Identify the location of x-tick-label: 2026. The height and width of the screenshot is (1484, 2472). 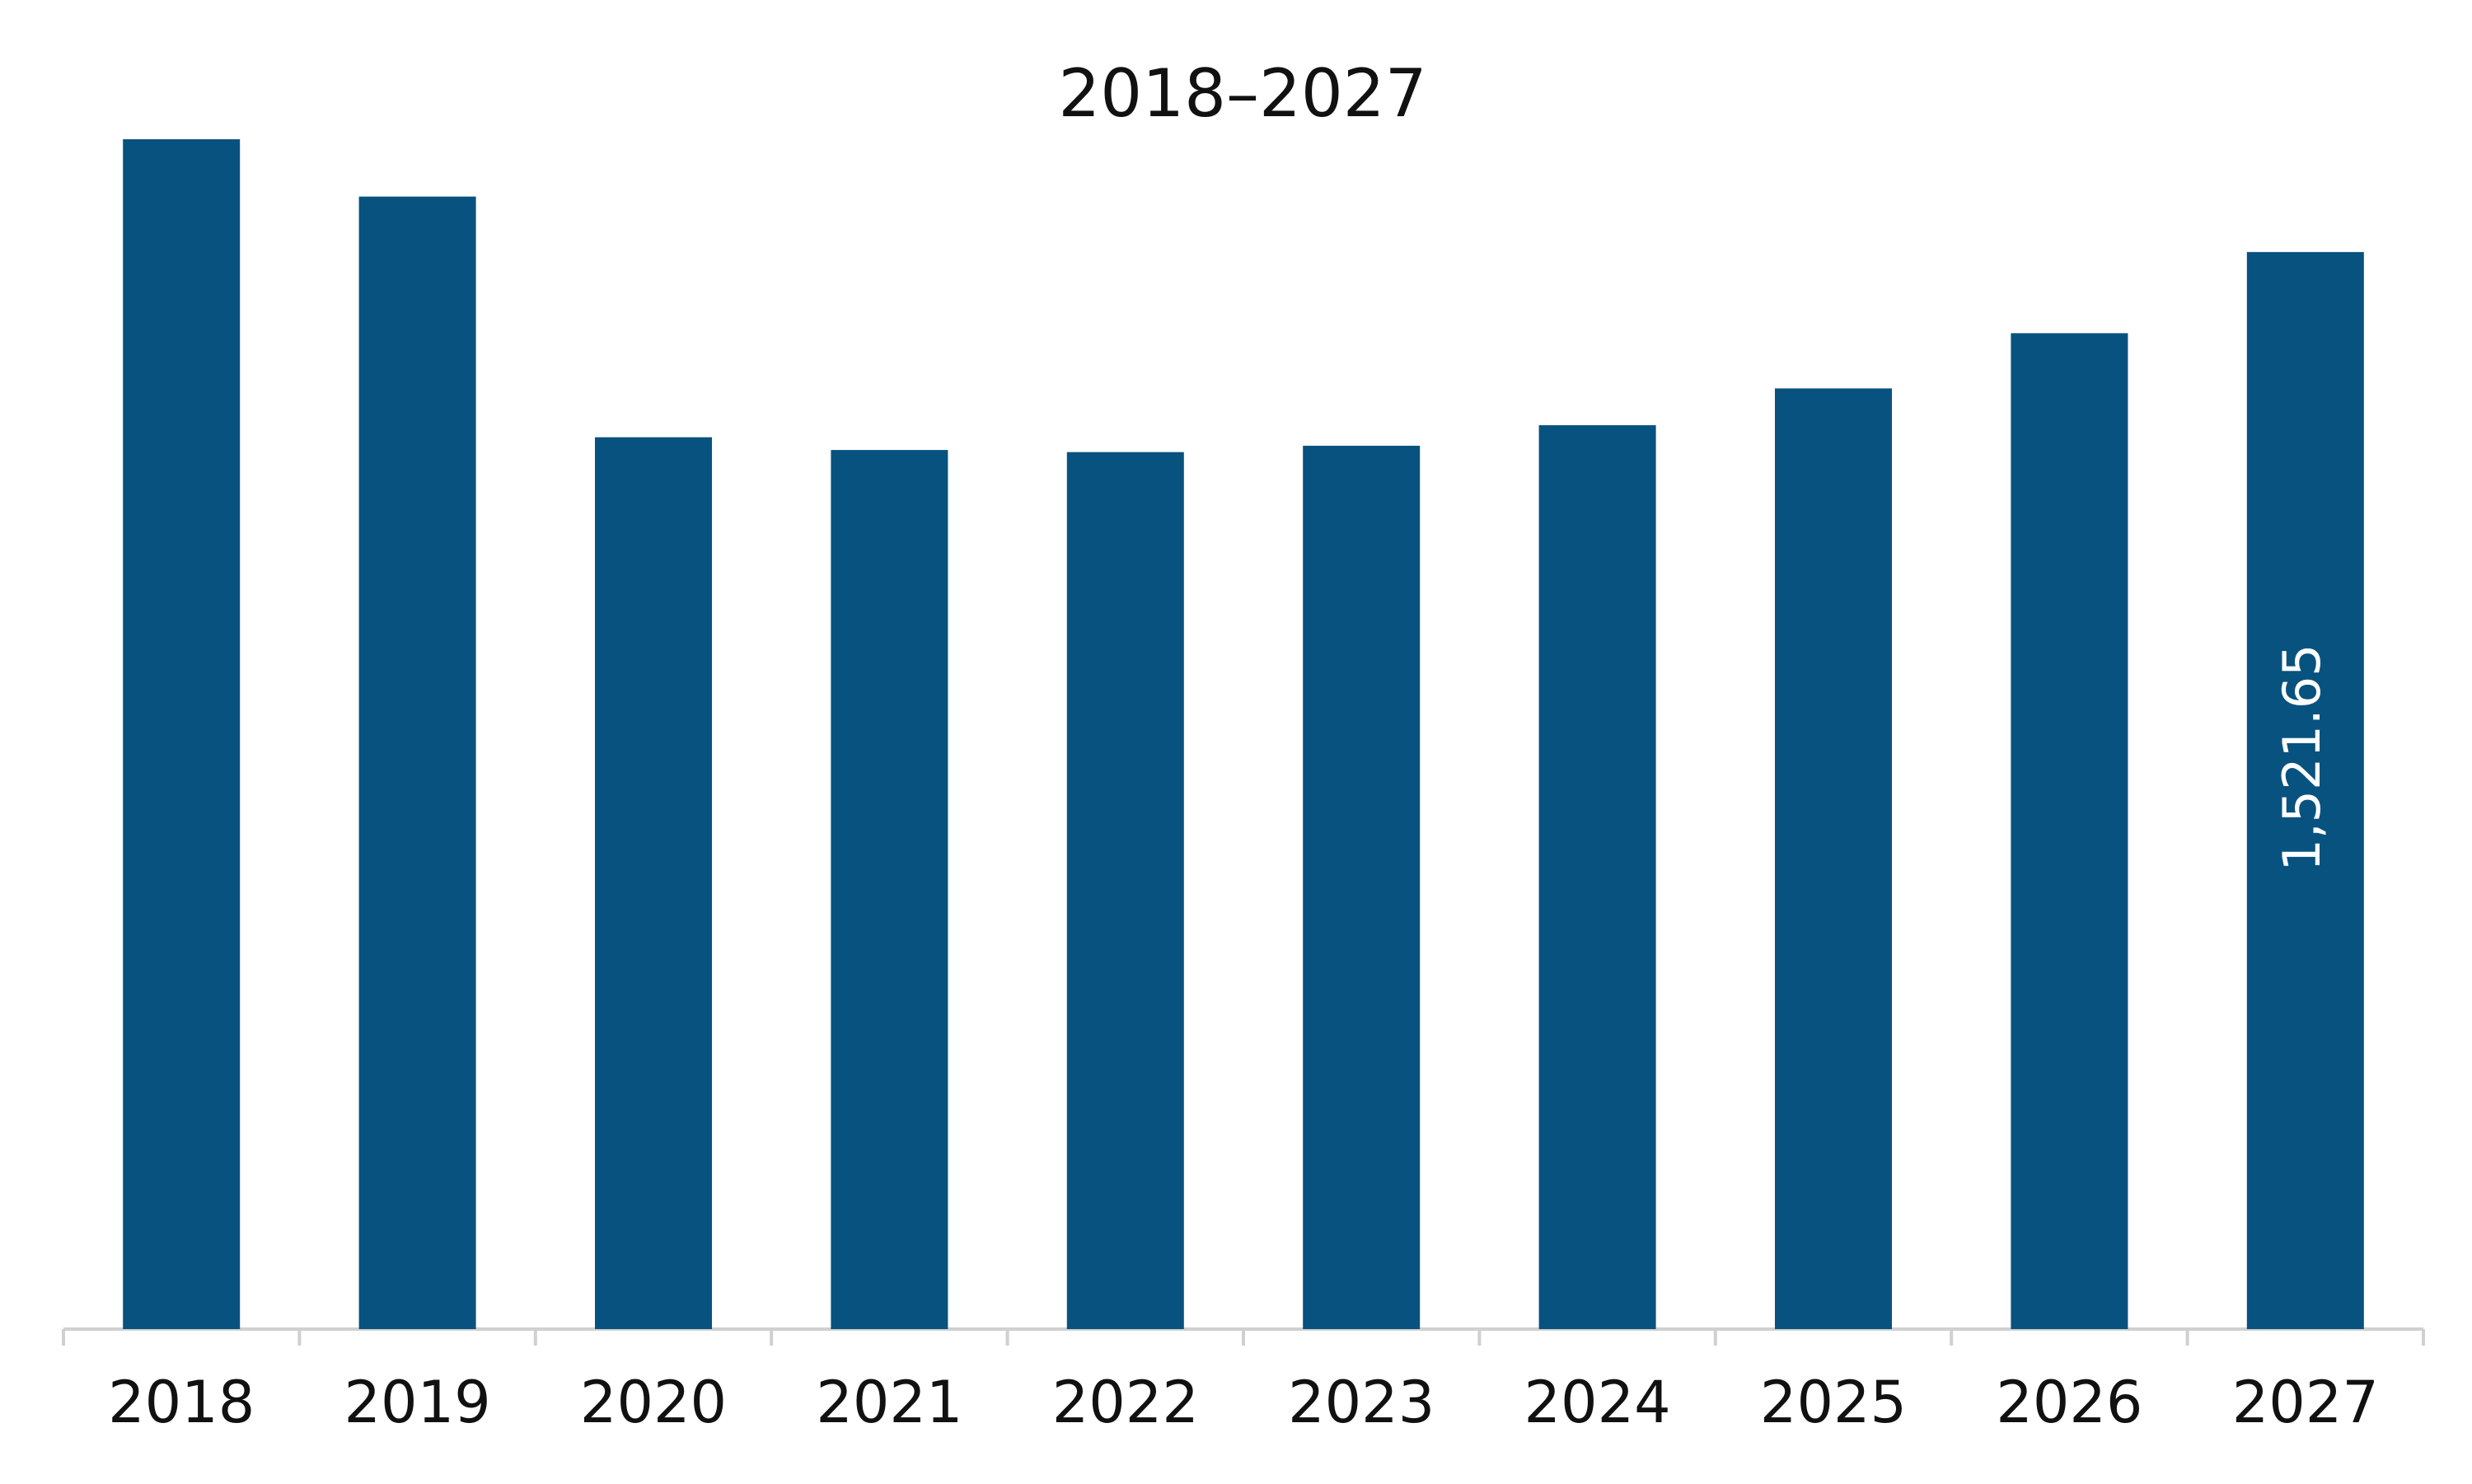
(2069, 1402).